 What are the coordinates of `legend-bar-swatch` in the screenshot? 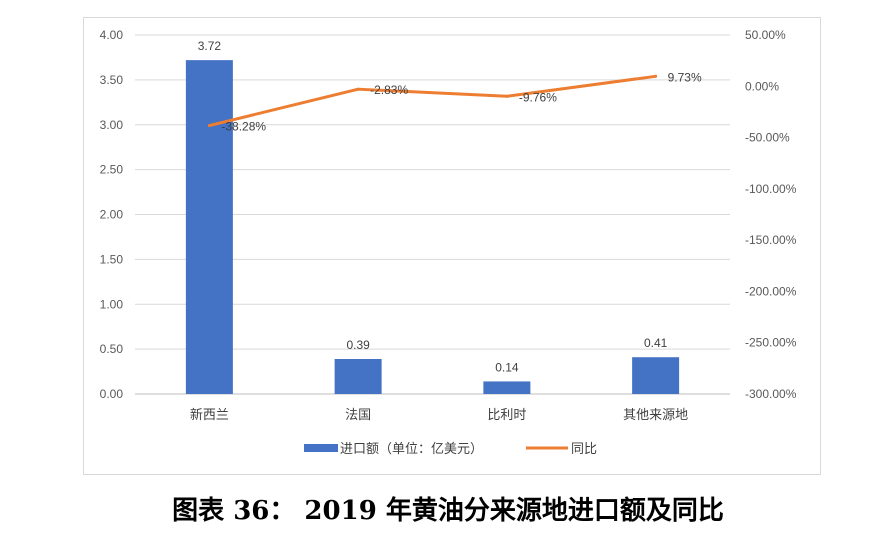 It's located at (321, 448).